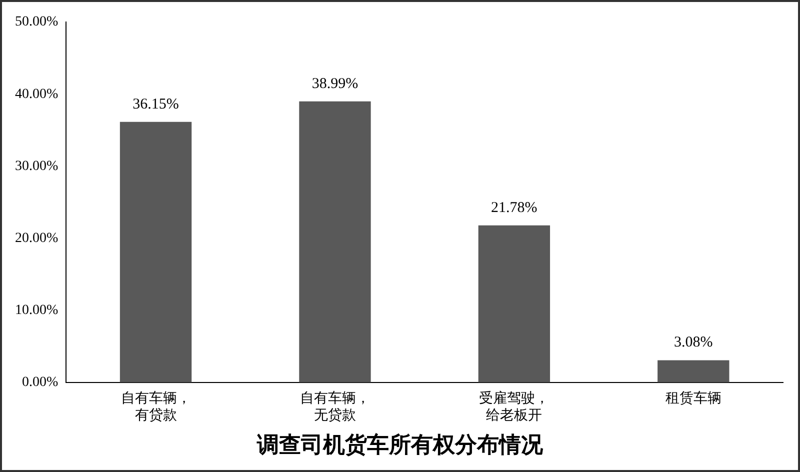 This screenshot has width=800, height=472. What do you see at coordinates (335, 407) in the screenshot?
I see `x-tick-label: 自有车辆，无贷款` at bounding box center [335, 407].